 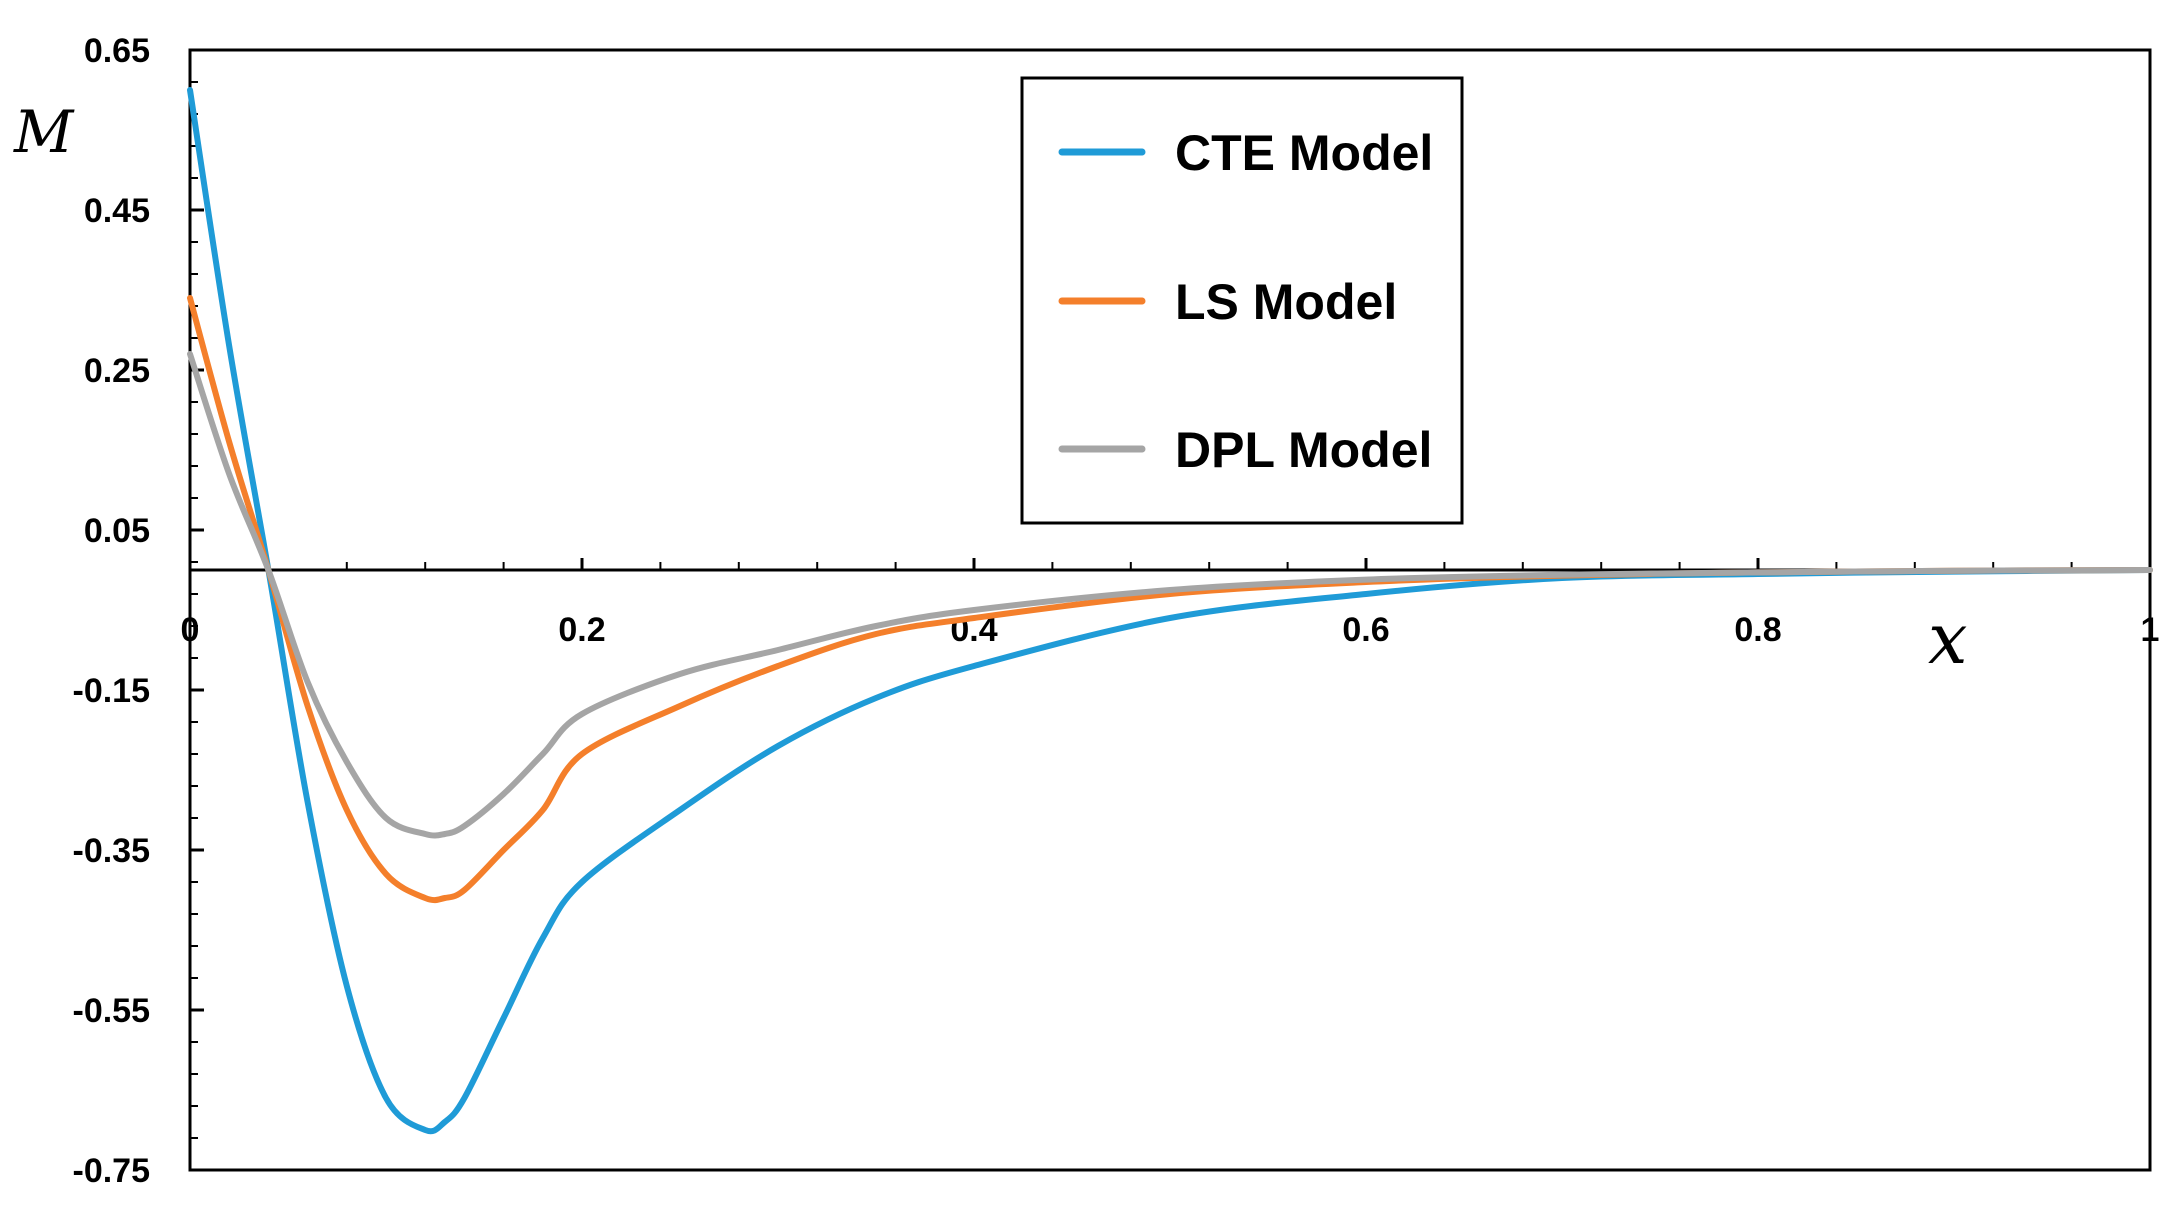 I want to click on legend-label-dpl-model: DPL Model, so click(x=1303, y=450).